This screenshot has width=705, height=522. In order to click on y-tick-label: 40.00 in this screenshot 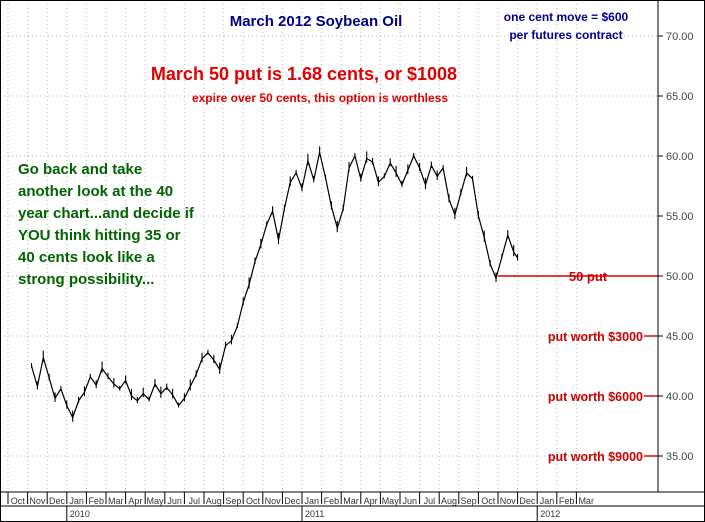, I will do `click(680, 397)`.